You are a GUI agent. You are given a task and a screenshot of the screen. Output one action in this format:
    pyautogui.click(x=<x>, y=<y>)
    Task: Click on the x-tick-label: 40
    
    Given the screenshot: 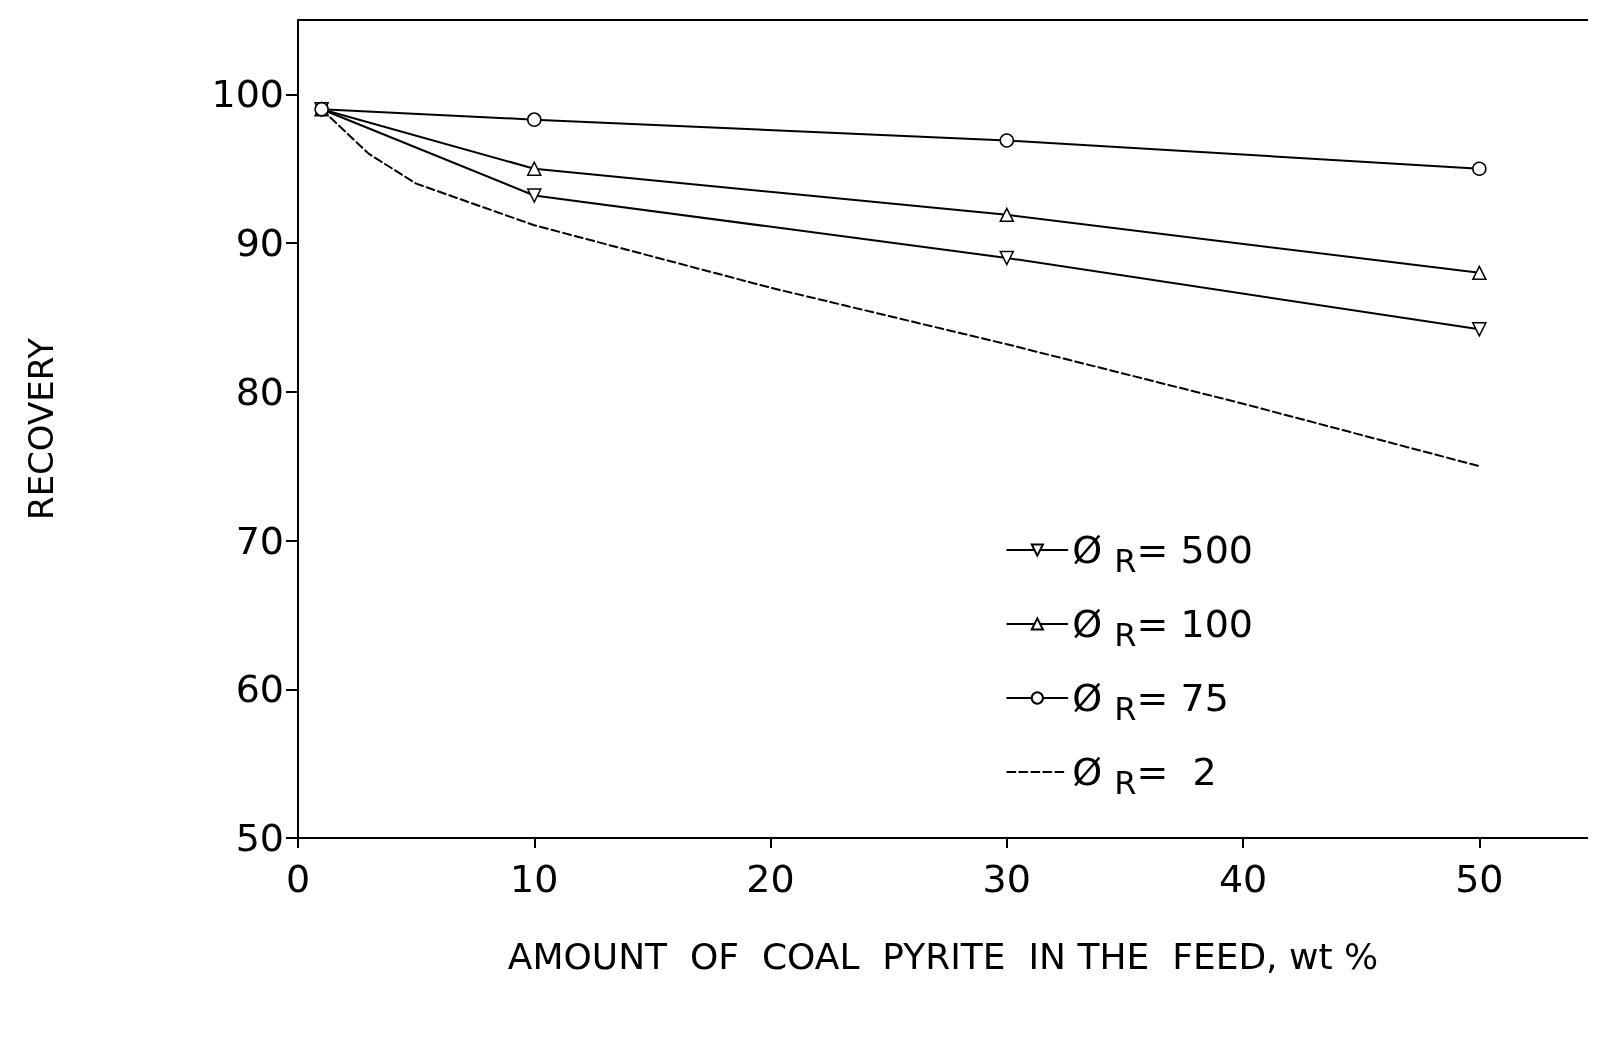 What is the action you would take?
    pyautogui.click(x=1243, y=879)
    